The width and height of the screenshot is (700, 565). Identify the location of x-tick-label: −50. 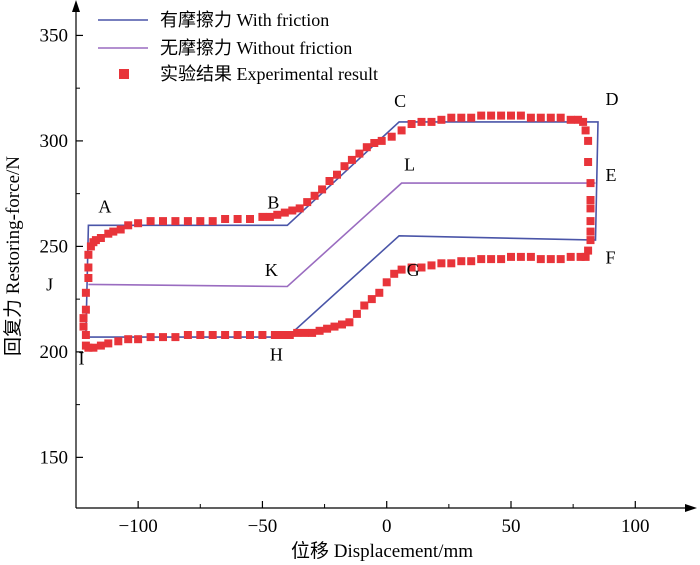
(263, 526).